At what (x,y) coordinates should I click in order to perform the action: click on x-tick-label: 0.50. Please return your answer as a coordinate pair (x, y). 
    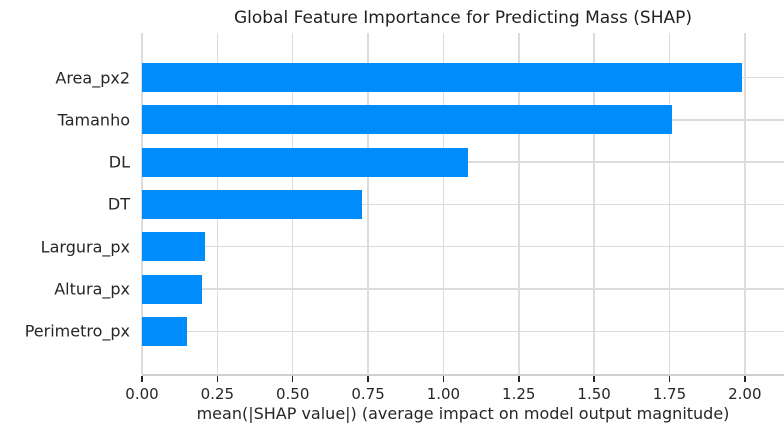
    Looking at the image, I should click on (293, 394).